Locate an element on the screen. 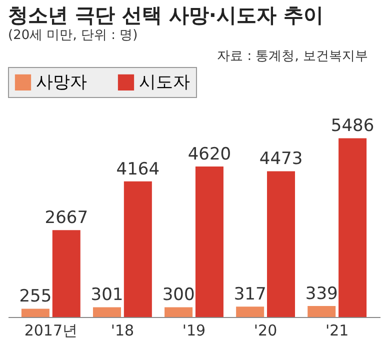 The image size is (390, 344). data-label: 317 is located at coordinates (250, 294).